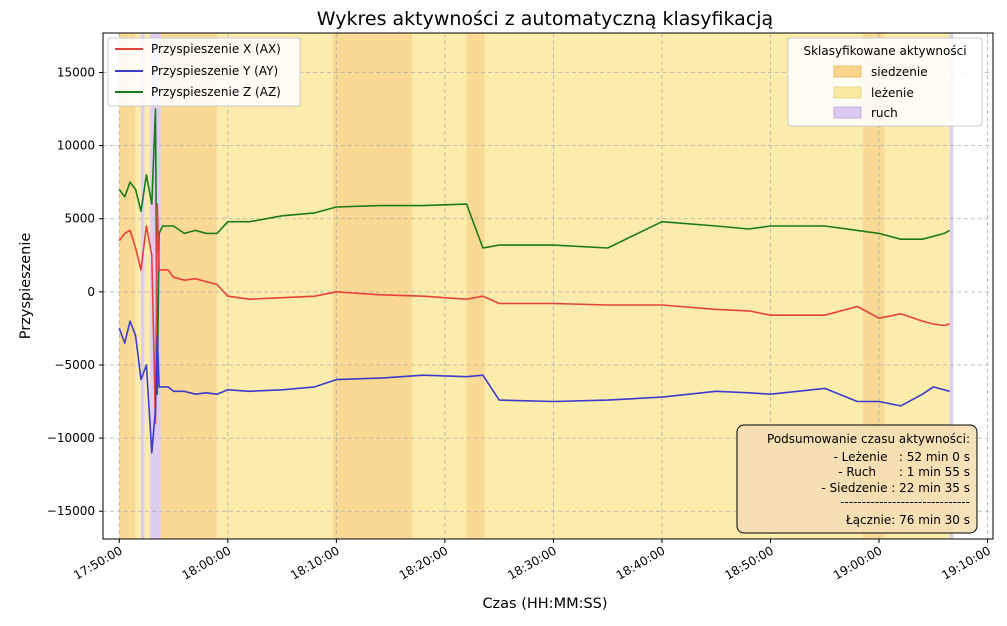  I want to click on summary-line-ruch: - Ruch : 1 min 55 s, so click(904, 472).